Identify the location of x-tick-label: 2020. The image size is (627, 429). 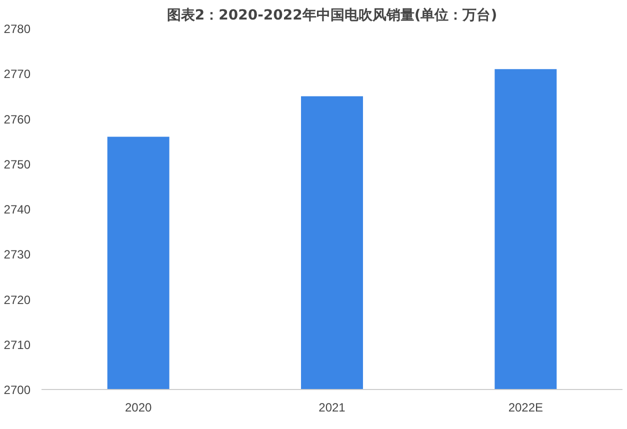
(138, 407).